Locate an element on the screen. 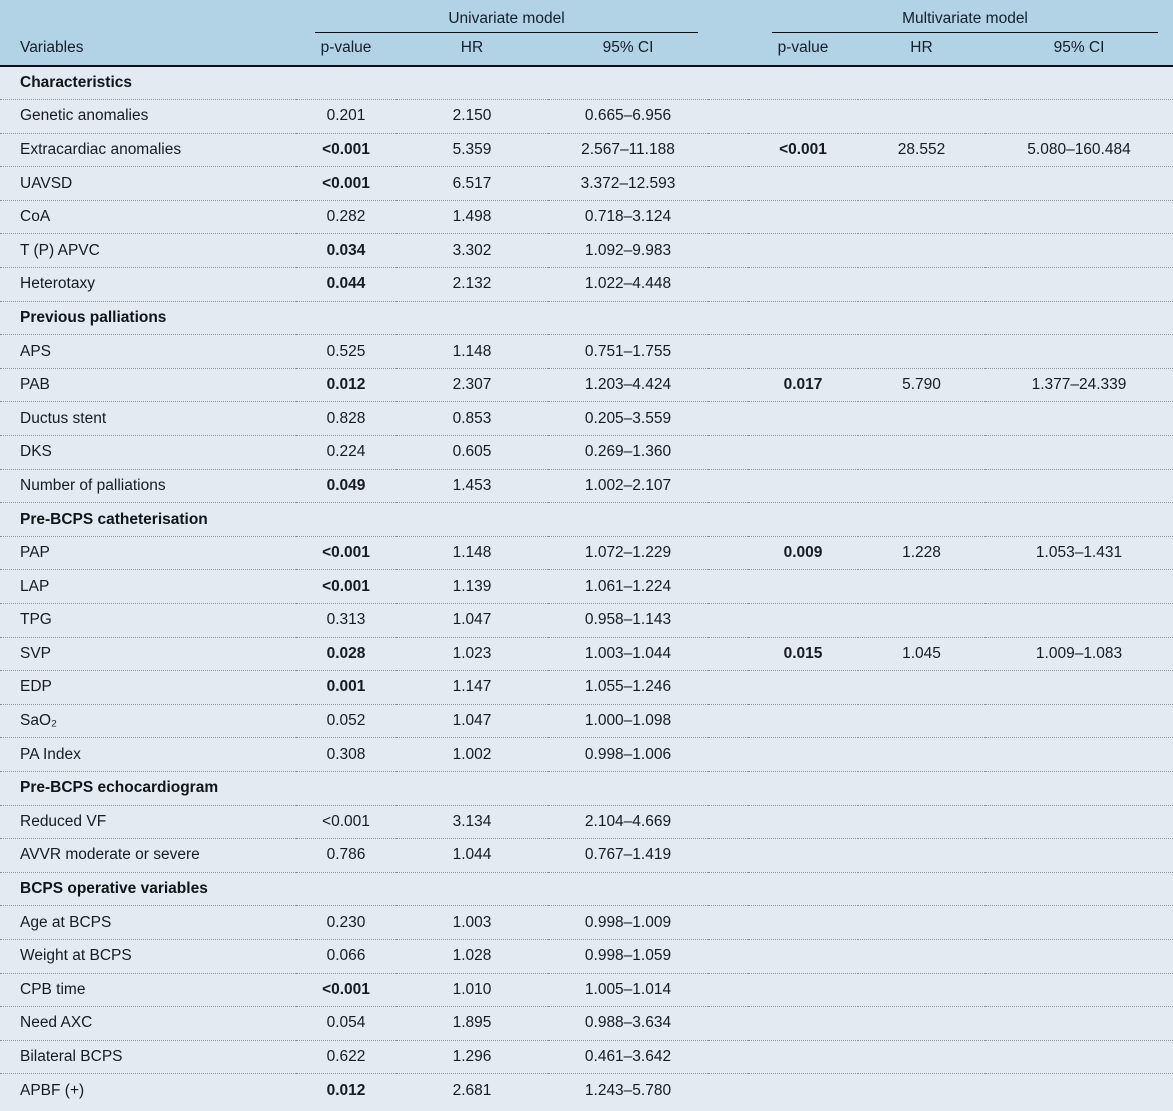 This screenshot has width=1173, height=1111. section-row: Previous palliations is located at coordinates (586, 317).